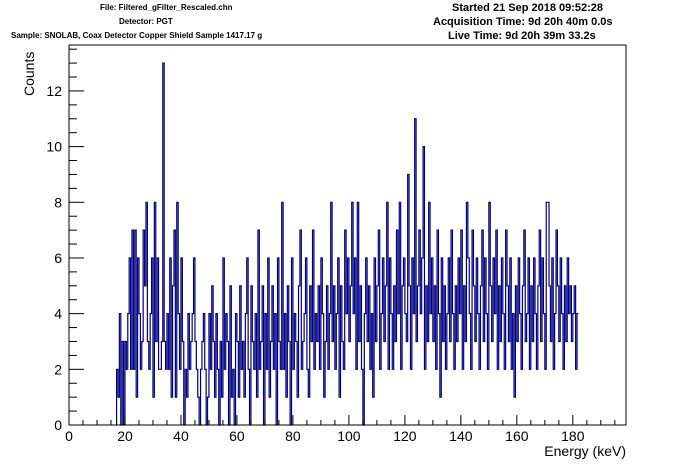 The width and height of the screenshot is (696, 472). Describe the element at coordinates (585, 451) in the screenshot. I see `x-axis-label: Energy (keV)` at that location.